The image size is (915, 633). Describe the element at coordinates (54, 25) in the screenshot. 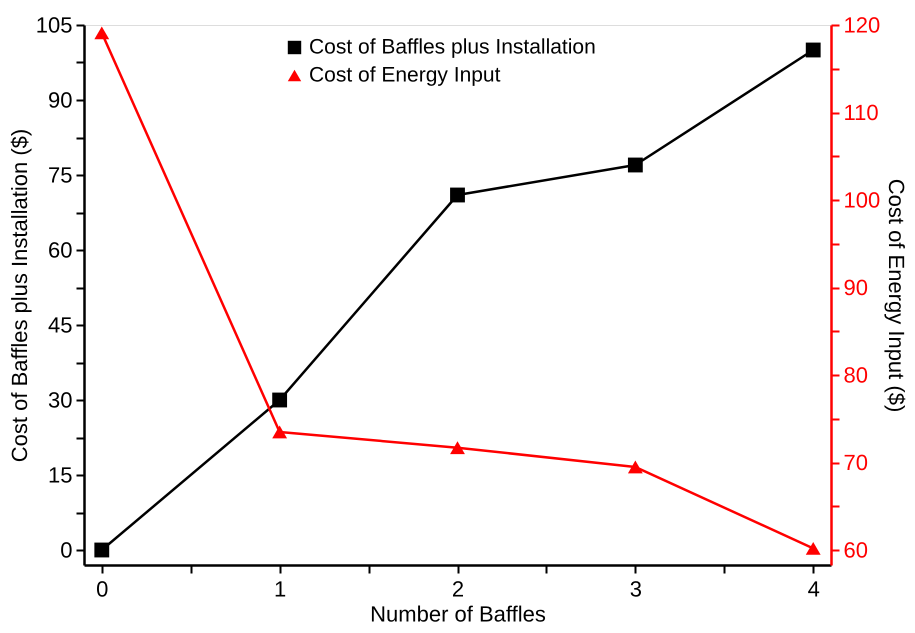

I see `y-tick-label: 105` at that location.